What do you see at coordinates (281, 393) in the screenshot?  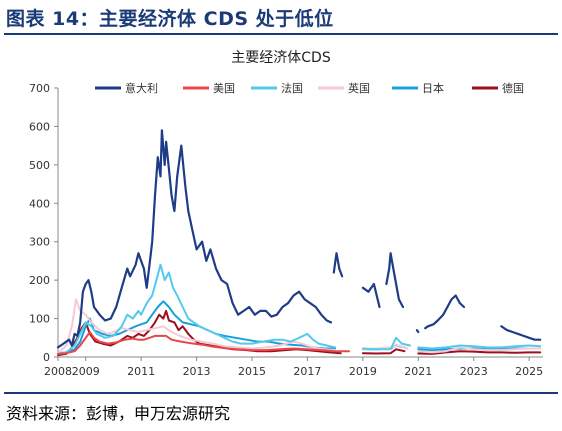 I see `footer-divider` at bounding box center [281, 393].